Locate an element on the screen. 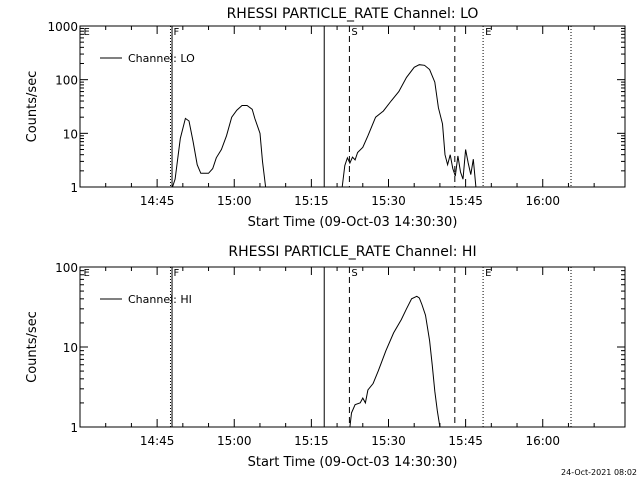 This screenshot has width=640, height=480. legend-label: Channel: LO is located at coordinates (161, 58).